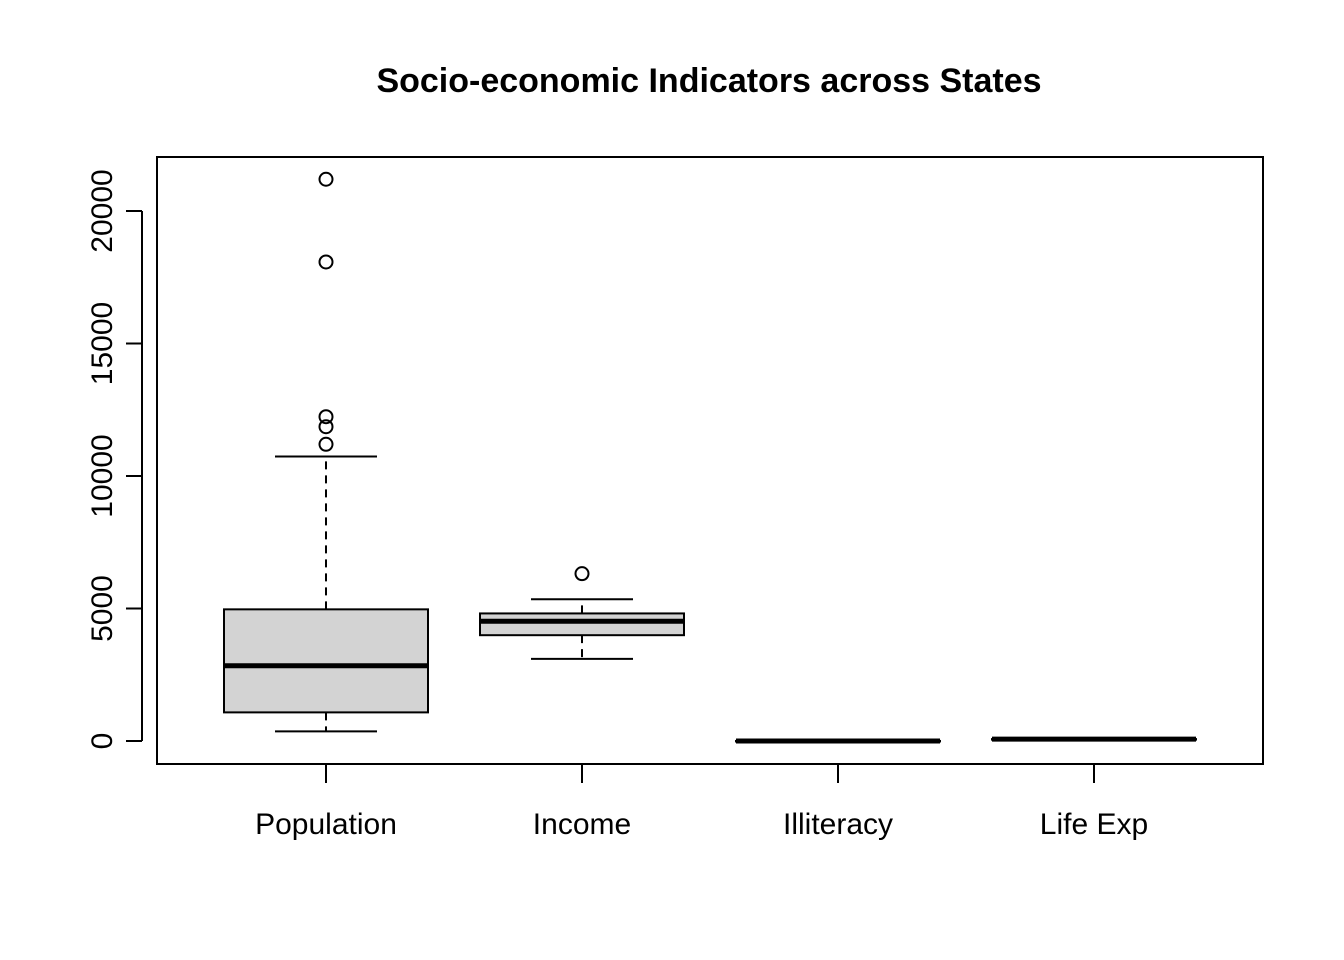  What do you see at coordinates (838, 824) in the screenshot?
I see `x-tick-label: Illiteracy` at bounding box center [838, 824].